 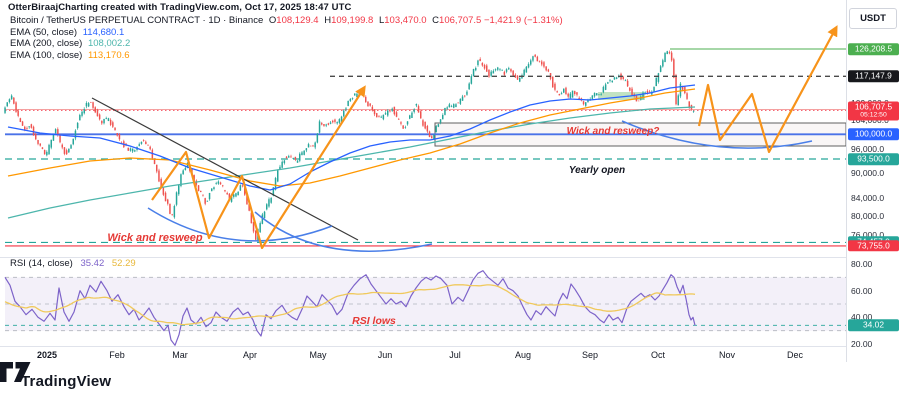 What do you see at coordinates (873, 159) in the screenshot?
I see `price-badge-93500.0: 93,500.0` at bounding box center [873, 159].